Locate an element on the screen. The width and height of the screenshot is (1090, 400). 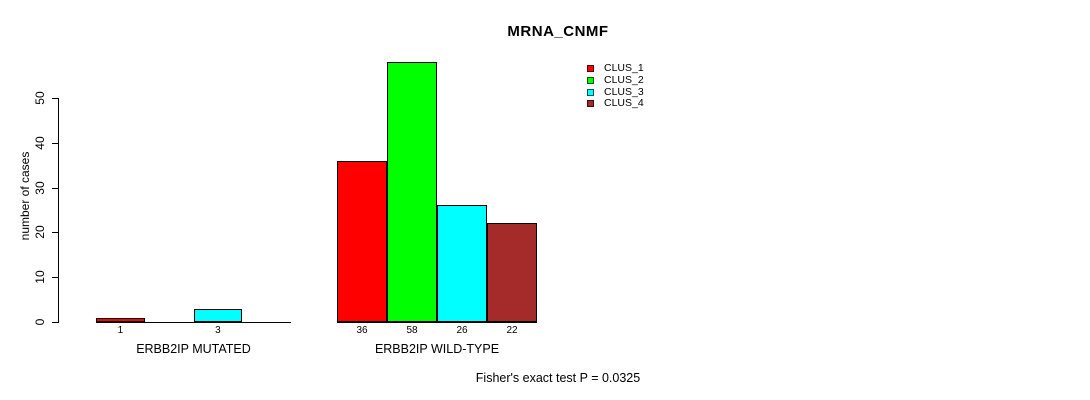
legend-label: CLUS_2 is located at coordinates (624, 80).